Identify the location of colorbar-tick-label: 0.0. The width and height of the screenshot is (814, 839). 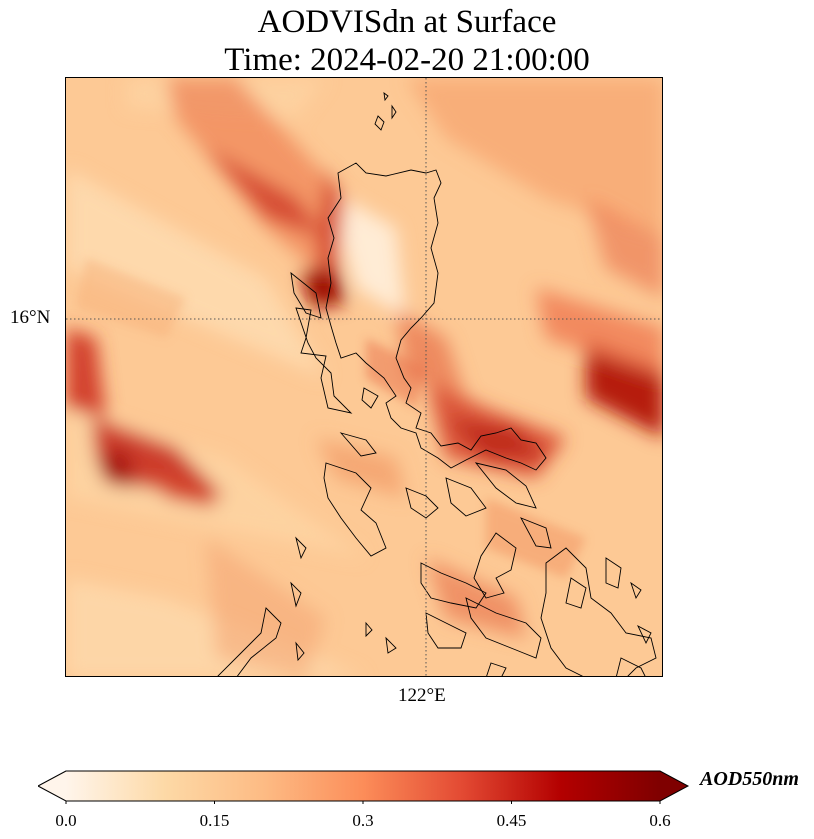
(66, 820).